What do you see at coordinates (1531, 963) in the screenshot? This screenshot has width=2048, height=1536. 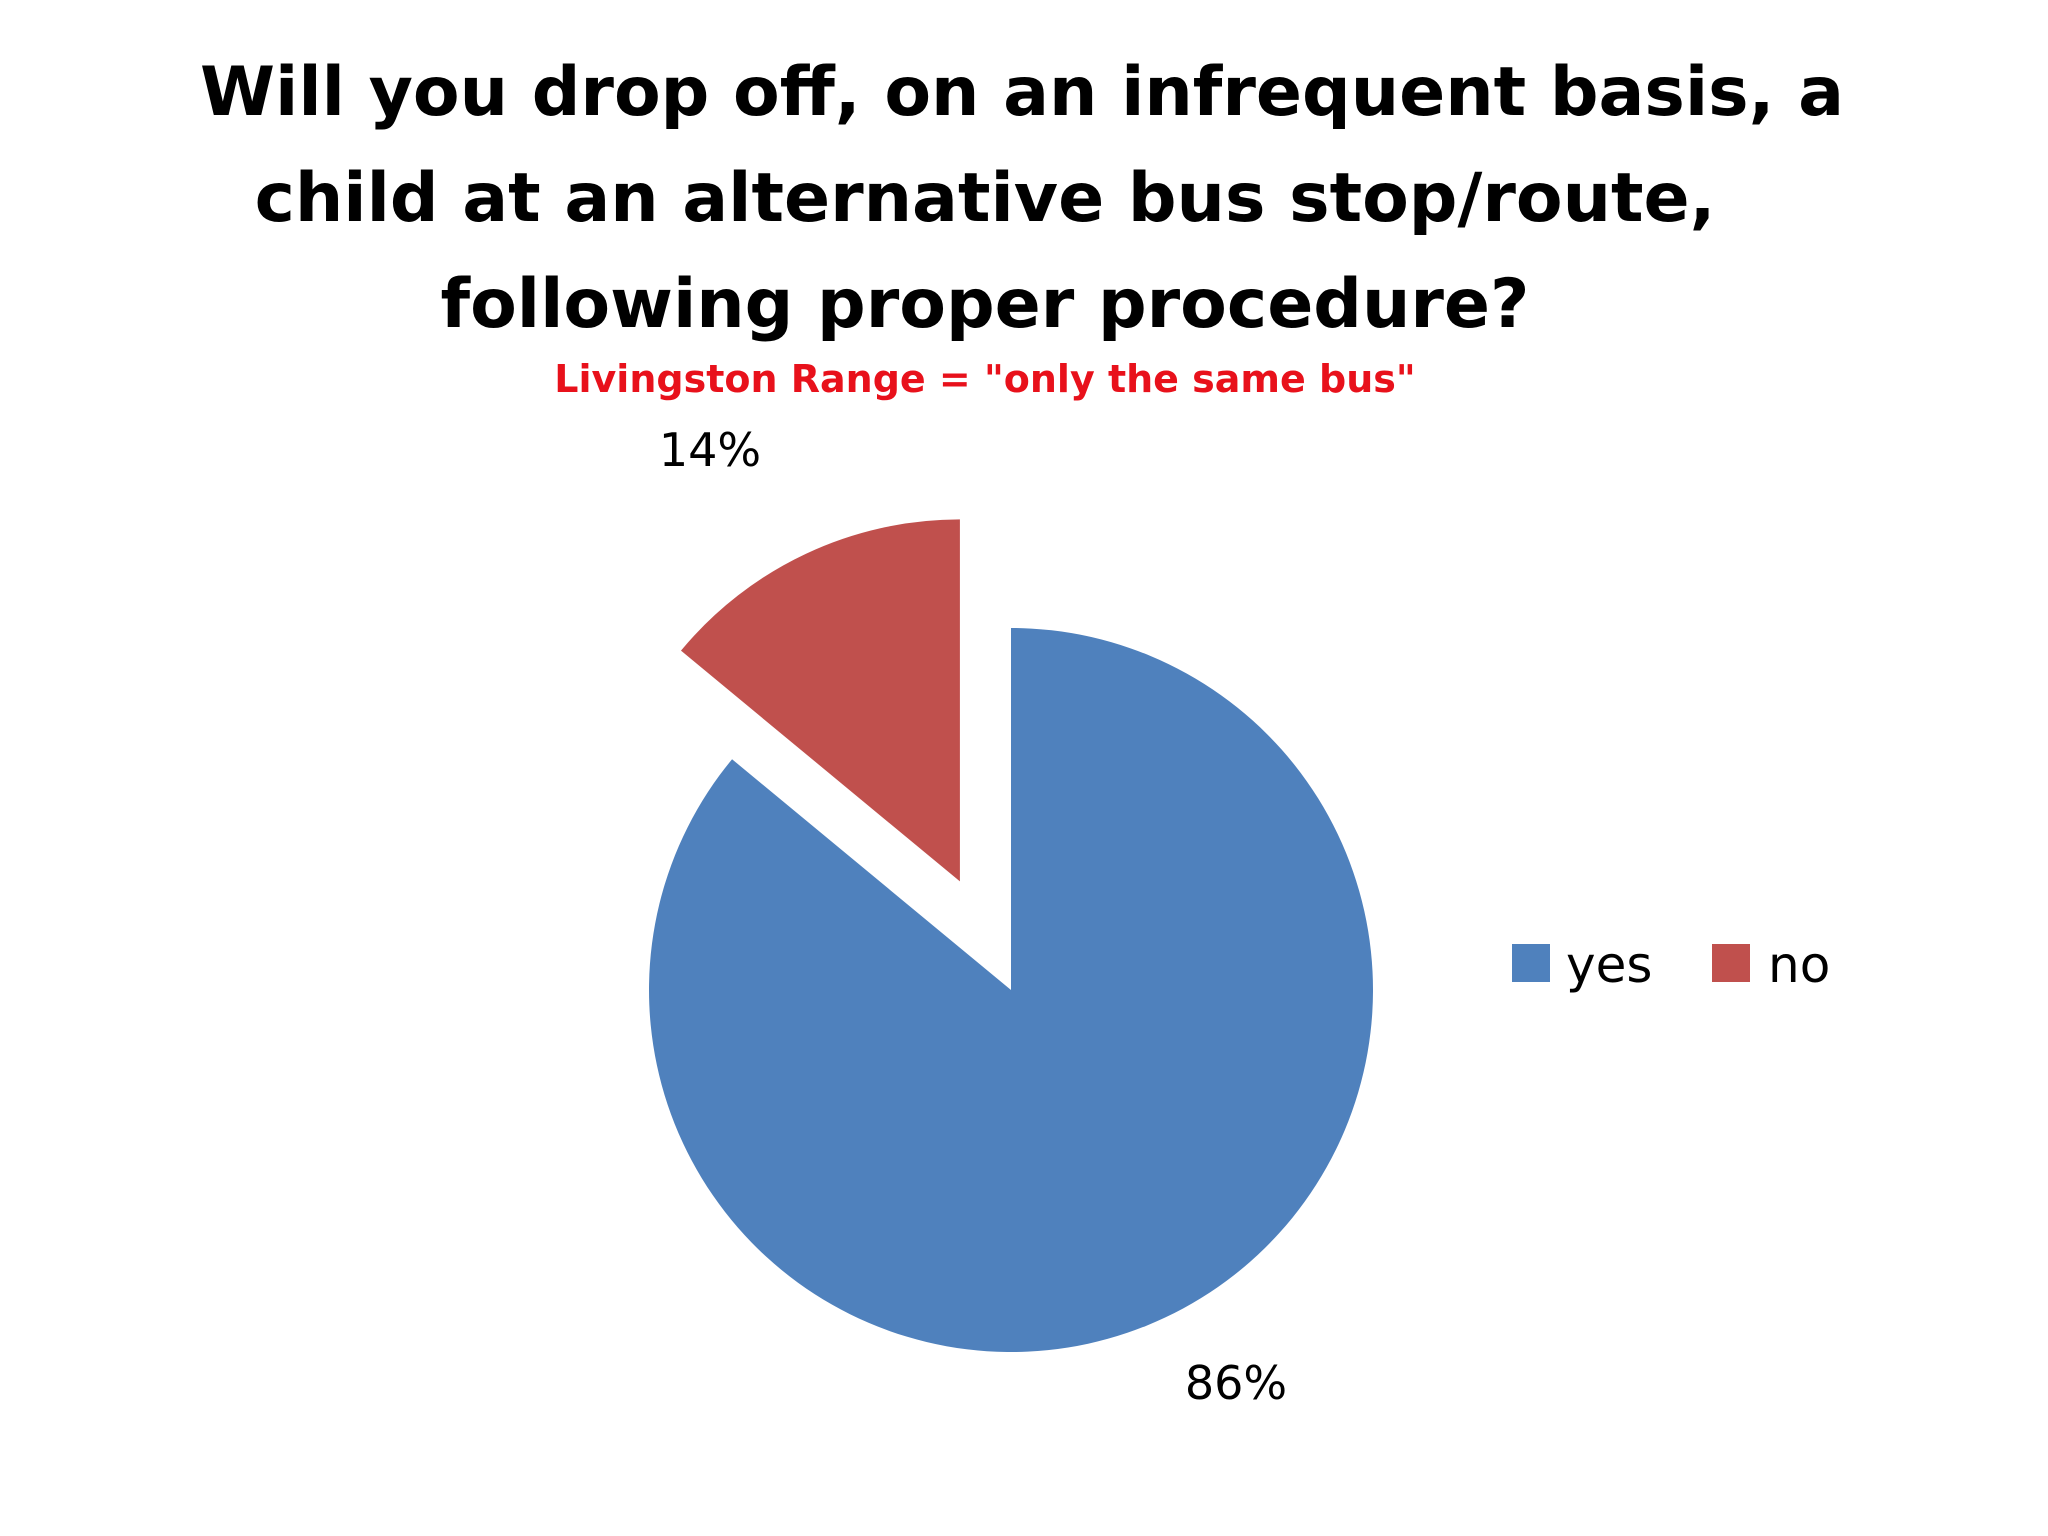 I see `legend-swatch-yes` at bounding box center [1531, 963].